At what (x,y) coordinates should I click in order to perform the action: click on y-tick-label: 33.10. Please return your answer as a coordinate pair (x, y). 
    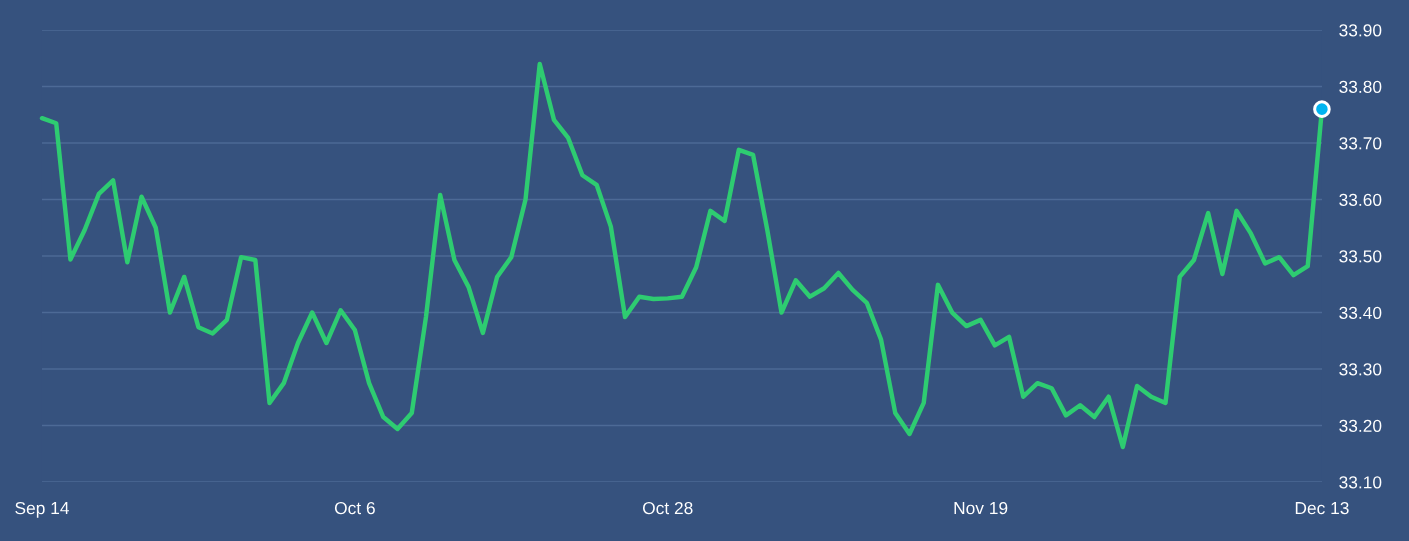
    Looking at the image, I should click on (1360, 482).